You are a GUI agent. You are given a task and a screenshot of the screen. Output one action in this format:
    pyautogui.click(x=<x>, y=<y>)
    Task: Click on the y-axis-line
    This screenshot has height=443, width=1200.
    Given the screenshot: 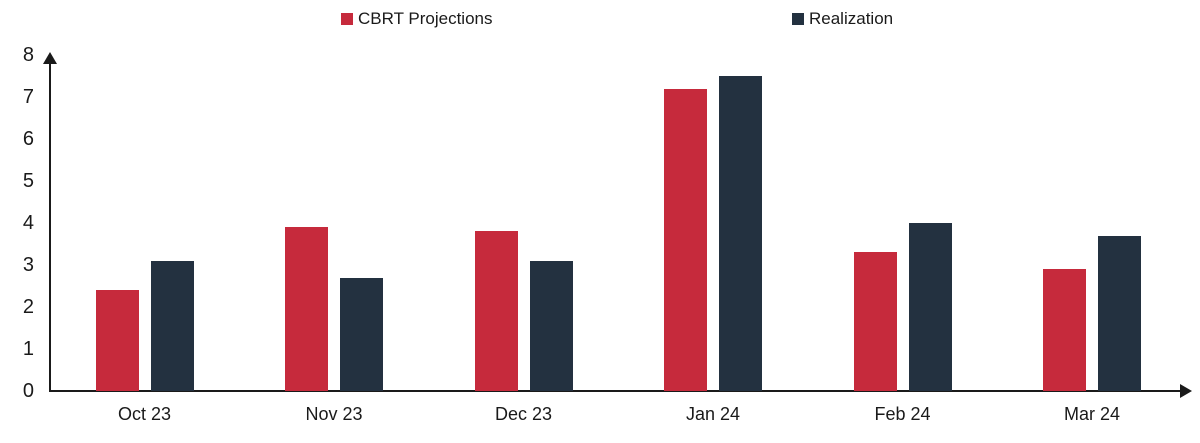 What is the action you would take?
    pyautogui.click(x=50, y=225)
    